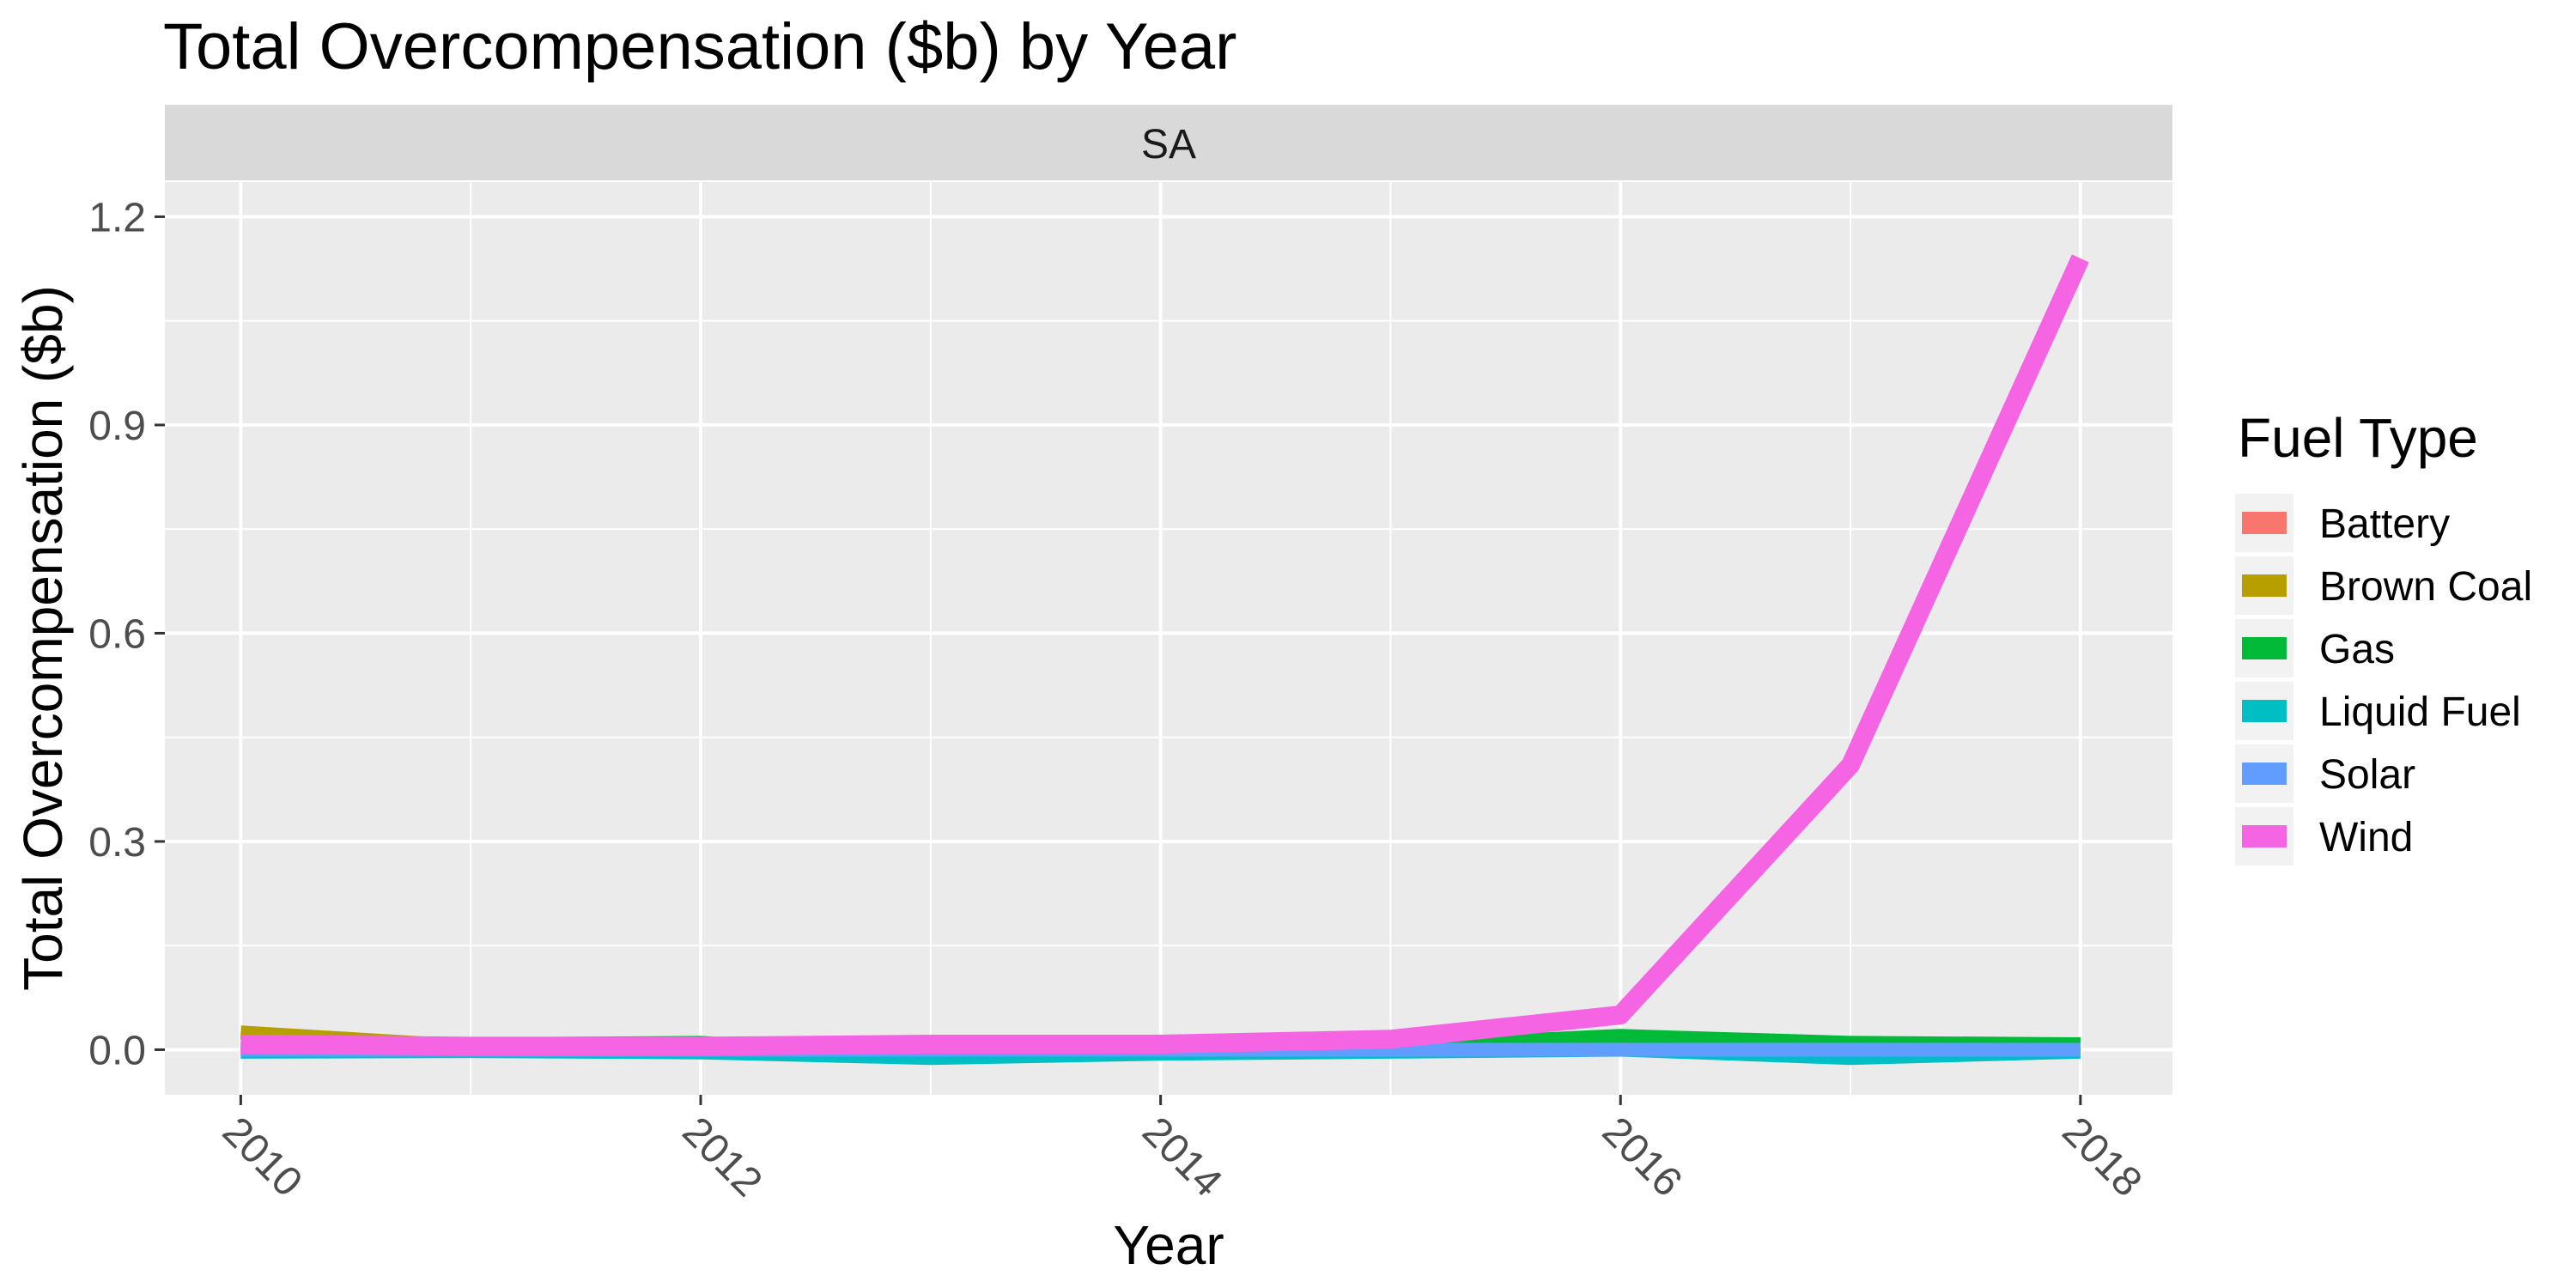 This screenshot has height=1288, width=2576. I want to click on legend-swatch-gas, so click(2265, 648).